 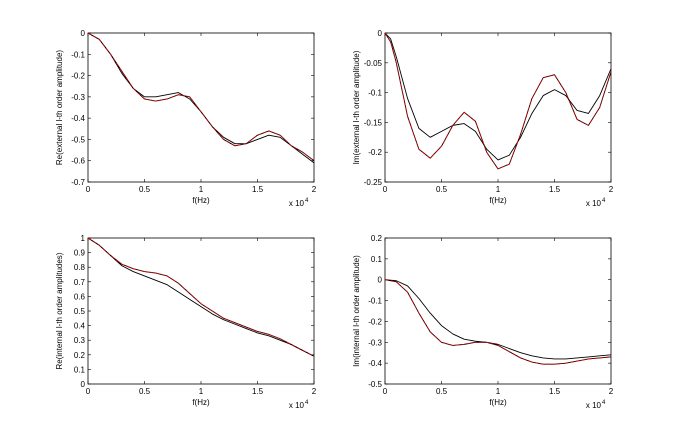 What do you see at coordinates (59, 107) in the screenshot?
I see `y-axis-label: Re(external l-th order amplitude)` at bounding box center [59, 107].